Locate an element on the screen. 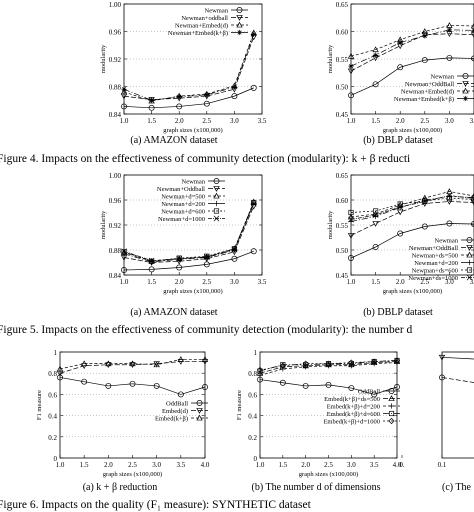 The width and height of the screenshot is (474, 512). x-tick-label: 4.0 is located at coordinates (205, 465).